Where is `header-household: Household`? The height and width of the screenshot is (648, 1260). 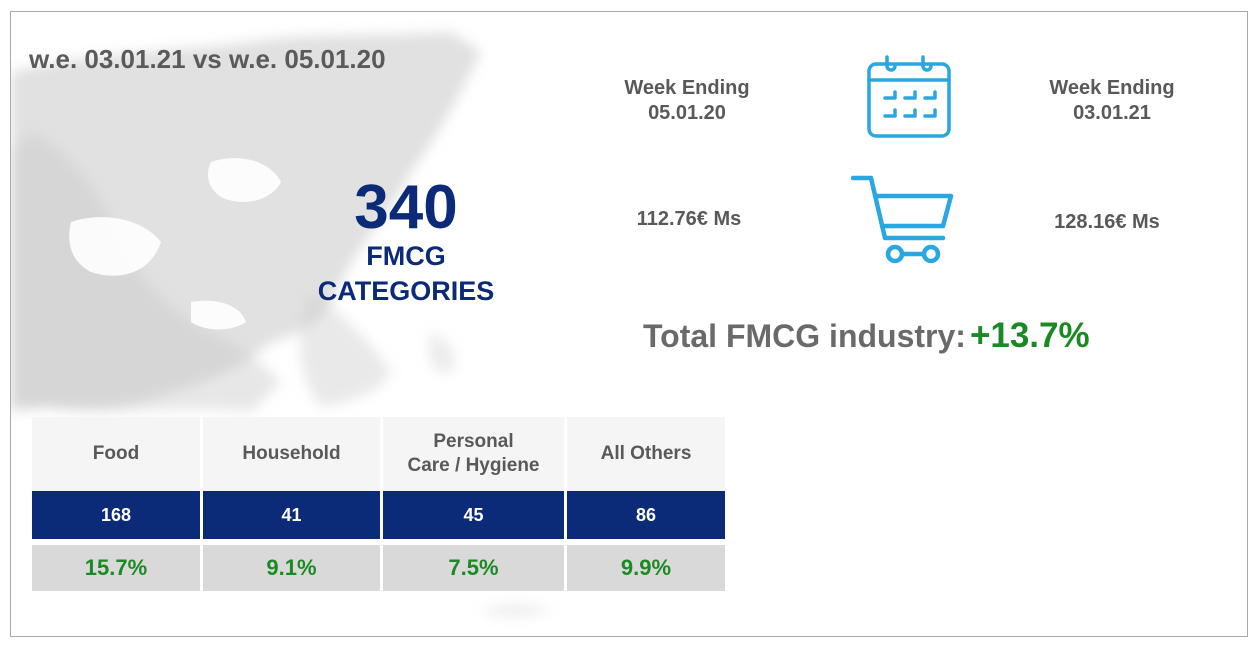
header-household: Household is located at coordinates (291, 454).